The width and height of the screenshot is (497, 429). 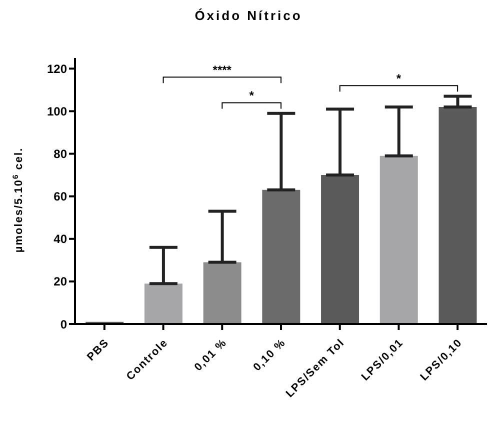 What do you see at coordinates (222, 70) in the screenshot?
I see `annotation: ****` at bounding box center [222, 70].